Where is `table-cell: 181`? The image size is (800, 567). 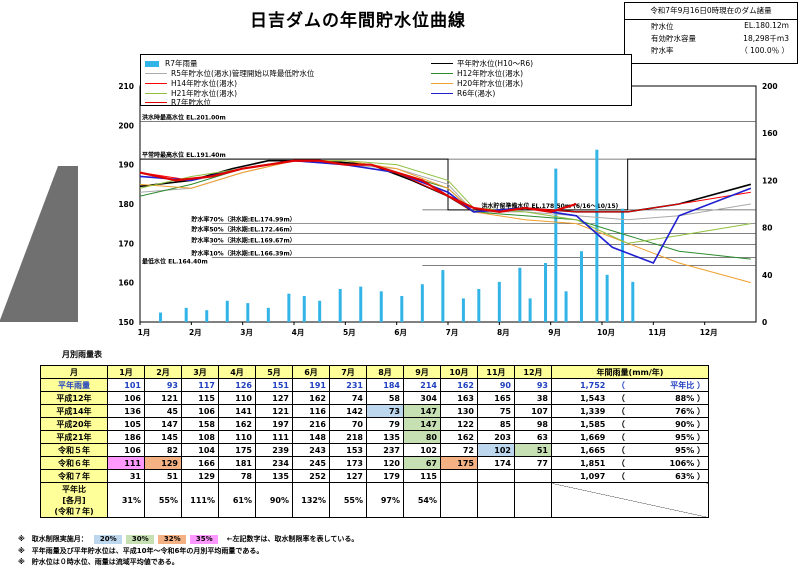 table-cell: 181 is located at coordinates (237, 463).